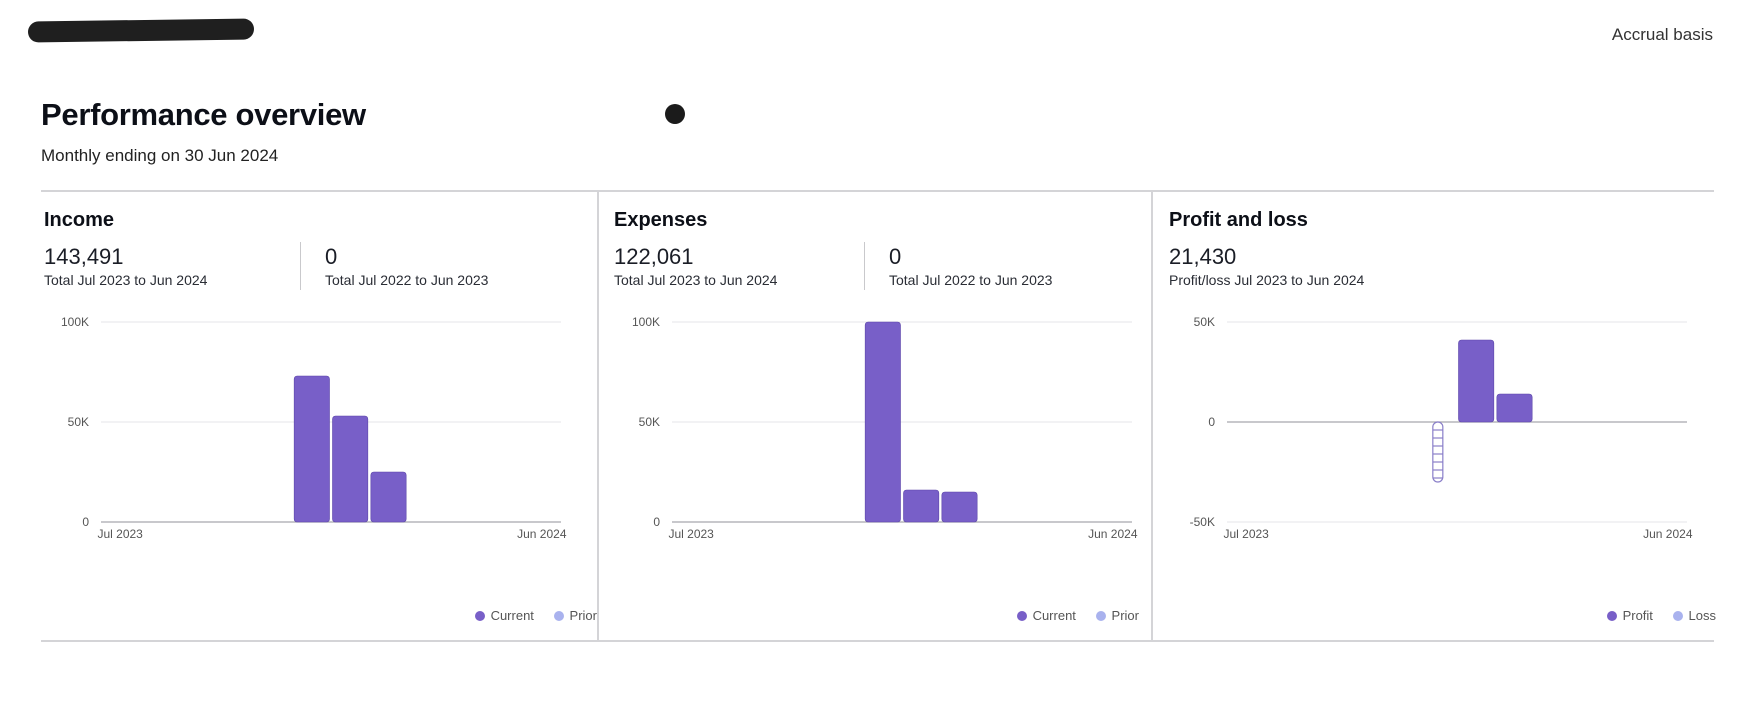 Image resolution: width=1756 pixels, height=727 pixels. I want to click on accounting-basis-label: Accrual basis, so click(1662, 34).